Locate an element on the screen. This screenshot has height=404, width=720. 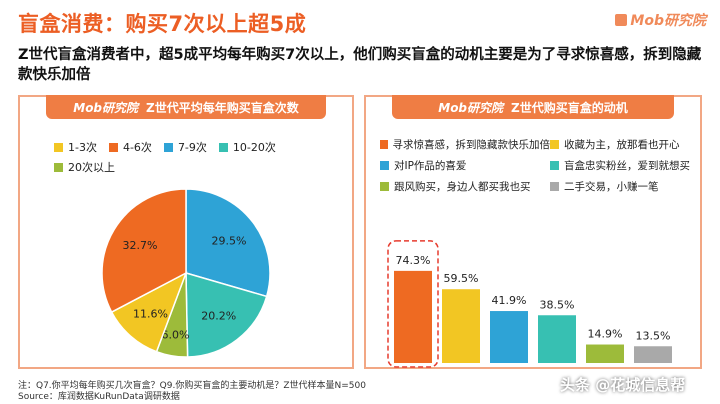
pie-legend-item: 7-9次 is located at coordinates (185, 147).